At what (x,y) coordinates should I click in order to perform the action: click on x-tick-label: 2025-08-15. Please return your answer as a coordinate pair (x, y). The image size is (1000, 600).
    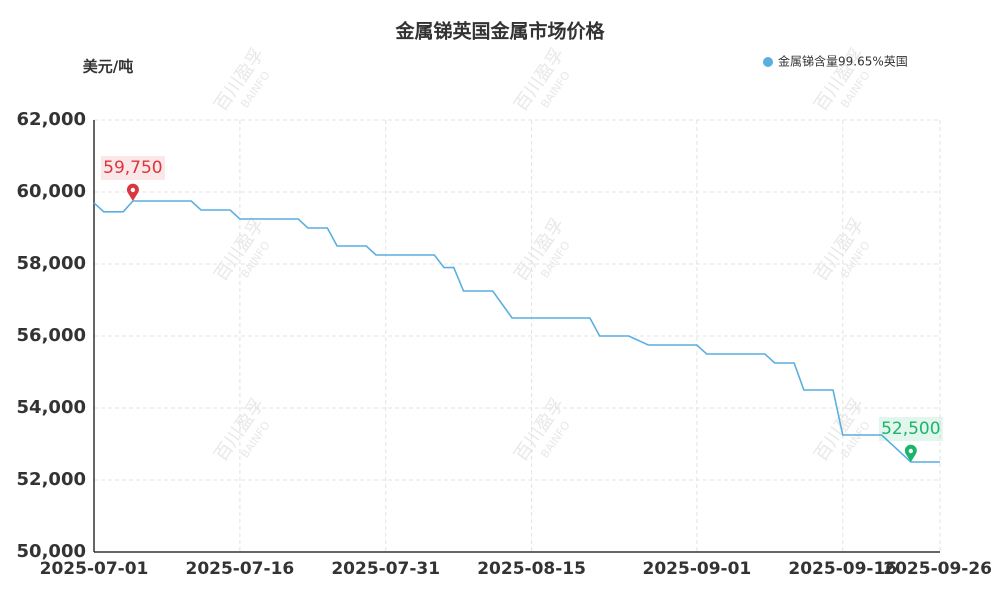
    Looking at the image, I should click on (531, 569).